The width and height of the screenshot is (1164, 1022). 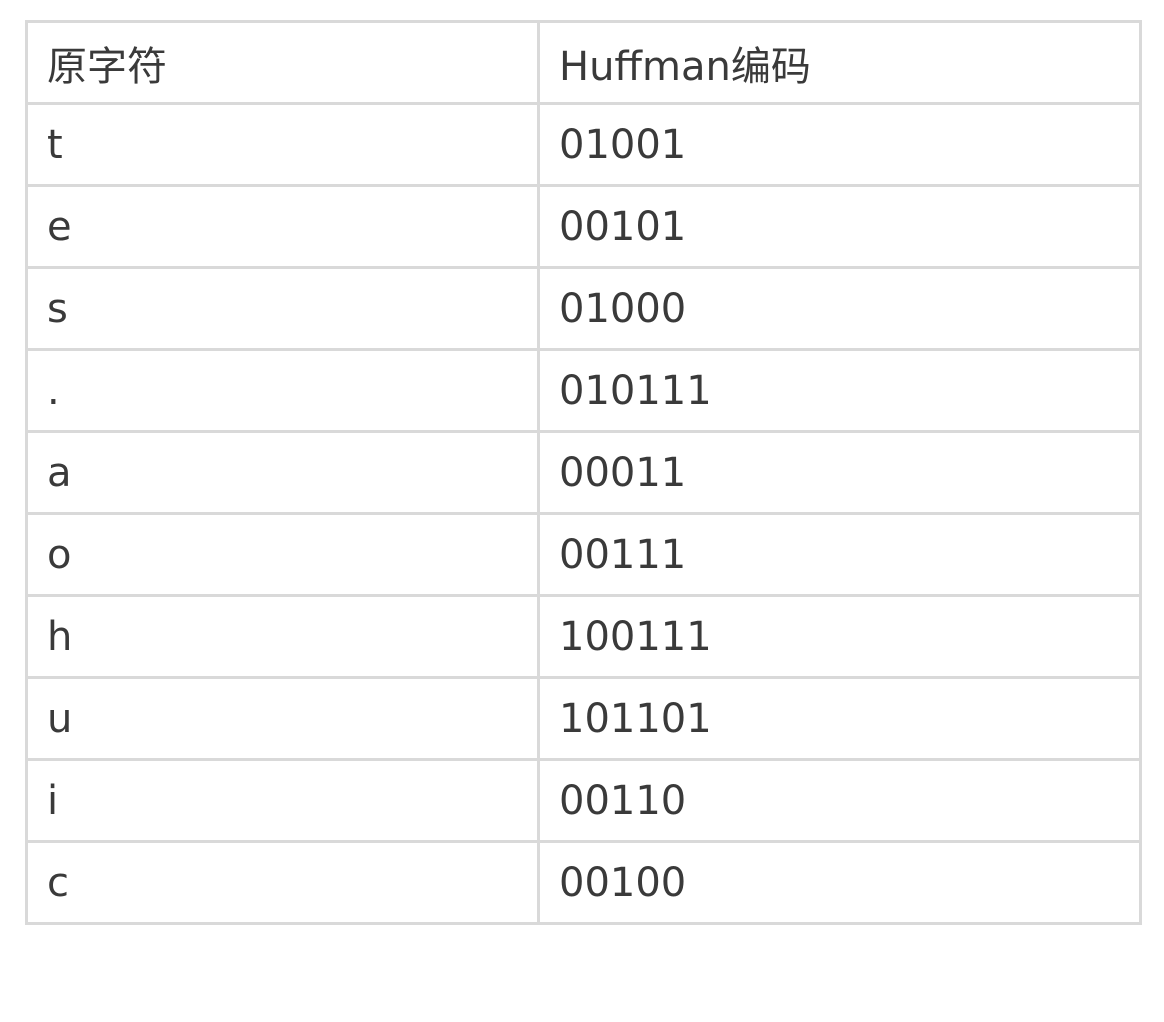 What do you see at coordinates (839, 226) in the screenshot?
I see `cell-code: 00101` at bounding box center [839, 226].